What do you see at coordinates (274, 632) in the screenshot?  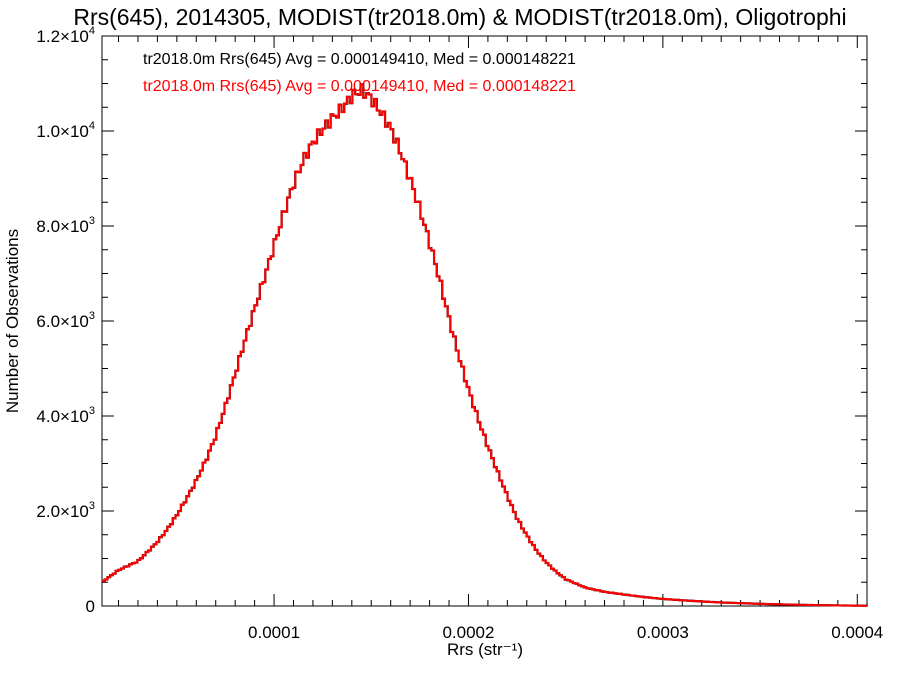 I see `x-tick-label: 0.0001` at bounding box center [274, 632].